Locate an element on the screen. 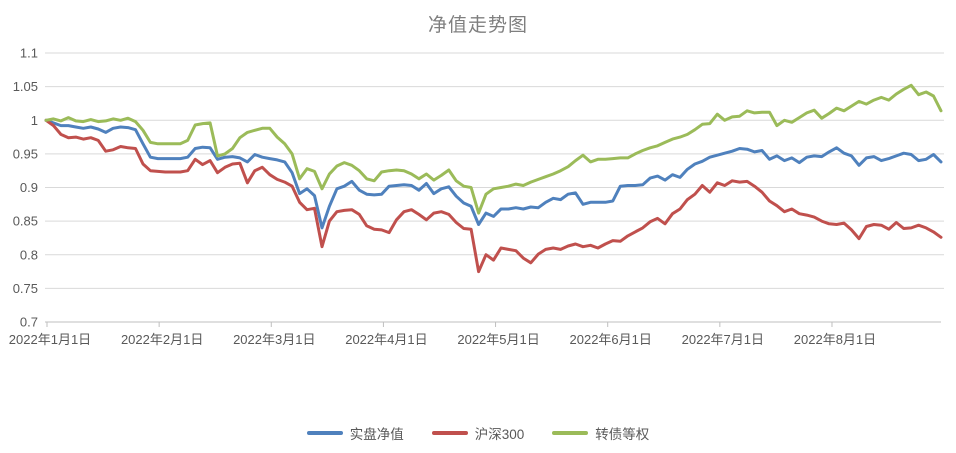  legend-item-csi300: 沪深300 is located at coordinates (478, 433).